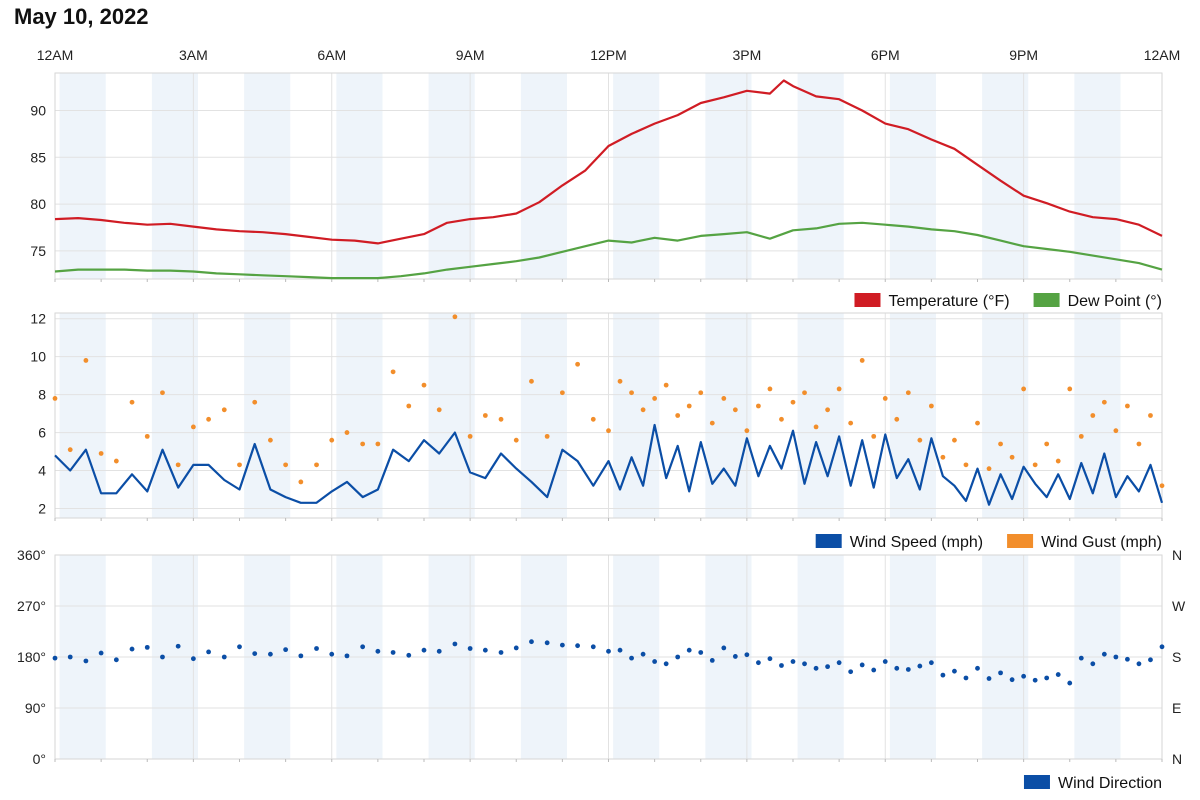  What do you see at coordinates (1023, 55) in the screenshot?
I see `time-label: 9PM` at bounding box center [1023, 55].